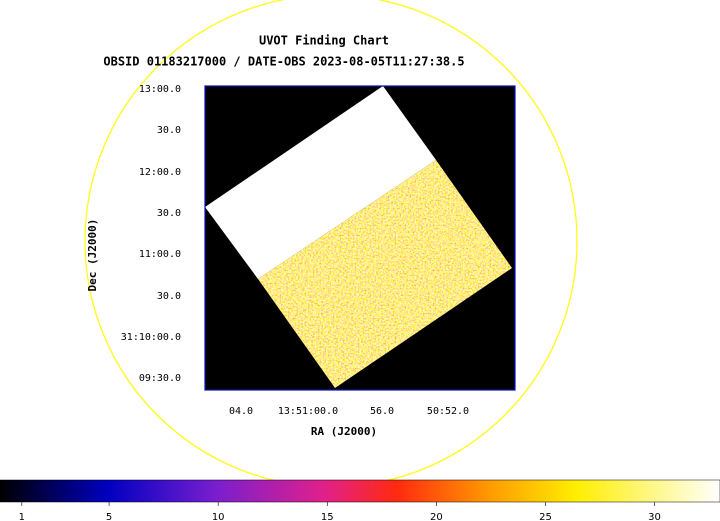  I want to click on title: UVOT Finding Chart, so click(324, 41).